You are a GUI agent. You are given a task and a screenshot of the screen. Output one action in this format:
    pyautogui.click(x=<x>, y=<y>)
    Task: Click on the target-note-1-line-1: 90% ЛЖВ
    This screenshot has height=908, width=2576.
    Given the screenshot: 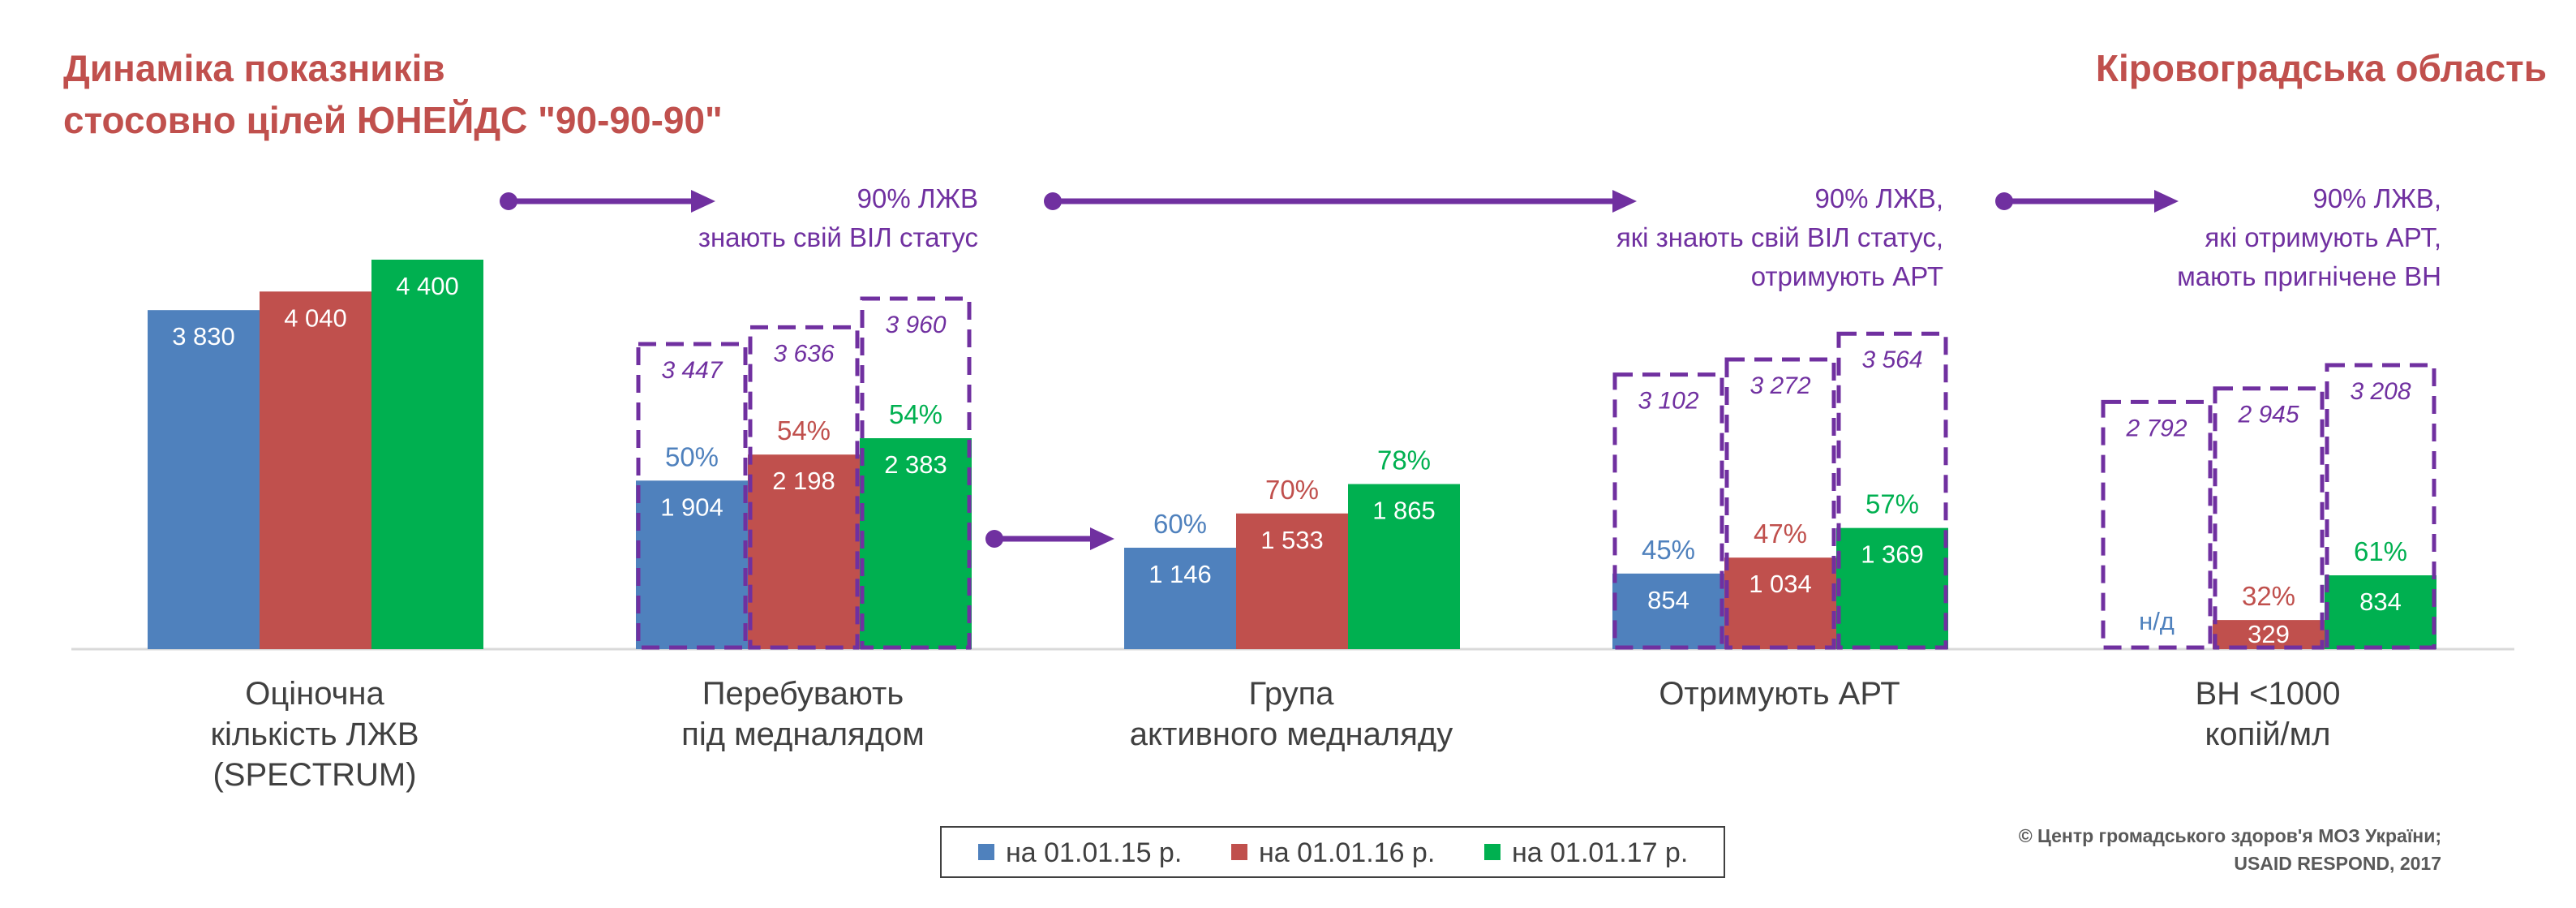 What is the action you would take?
    pyautogui.click(x=917, y=198)
    